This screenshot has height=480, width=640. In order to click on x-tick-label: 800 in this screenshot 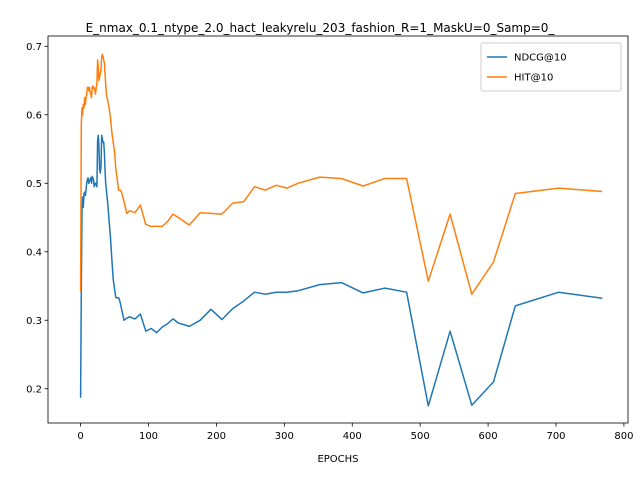, I will do `click(623, 436)`.